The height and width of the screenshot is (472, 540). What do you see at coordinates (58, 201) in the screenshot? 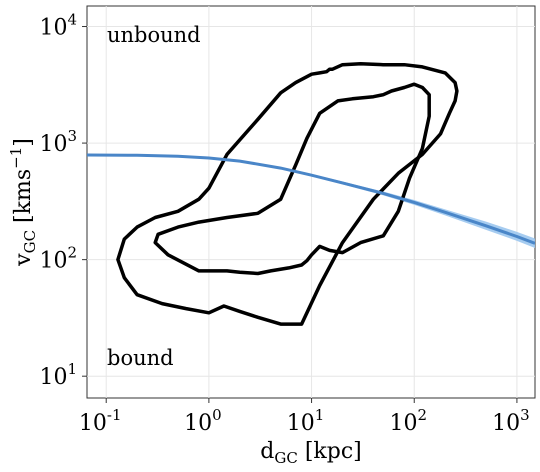
I see `y-tick-labels: 10¹ 10² 10³ 10⁴` at bounding box center [58, 201].